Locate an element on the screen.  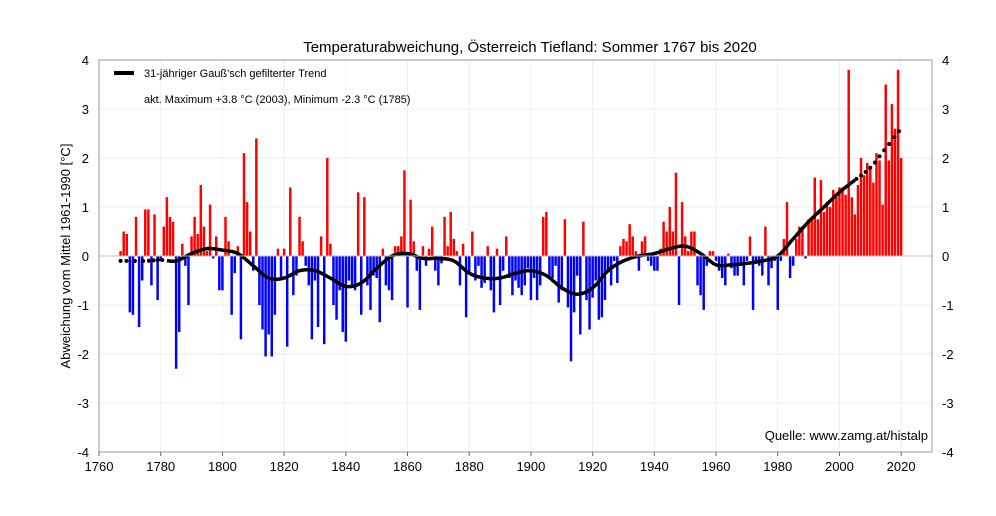
x-tick-label: 1840 is located at coordinates (345, 466).